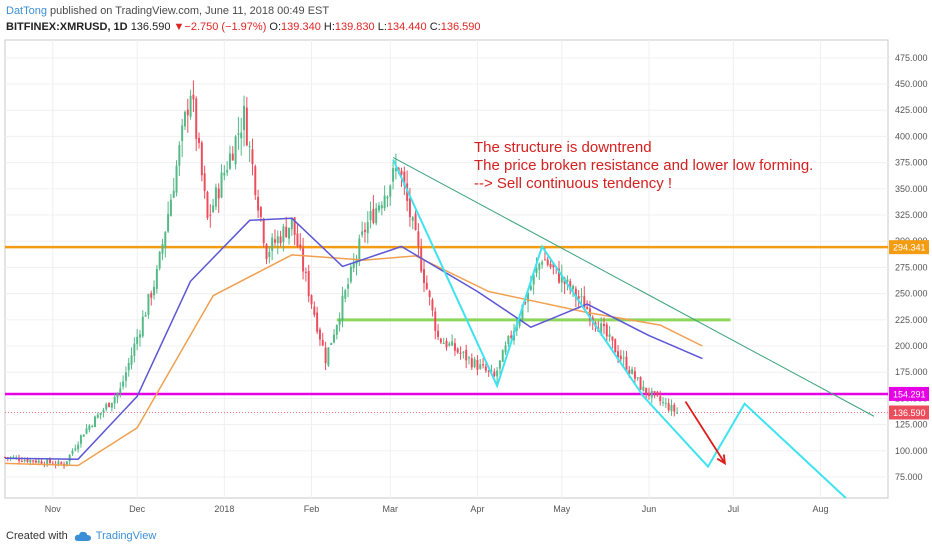 The width and height of the screenshot is (932, 550). Describe the element at coordinates (406, 27) in the screenshot. I see `low-value: 134.440` at that location.